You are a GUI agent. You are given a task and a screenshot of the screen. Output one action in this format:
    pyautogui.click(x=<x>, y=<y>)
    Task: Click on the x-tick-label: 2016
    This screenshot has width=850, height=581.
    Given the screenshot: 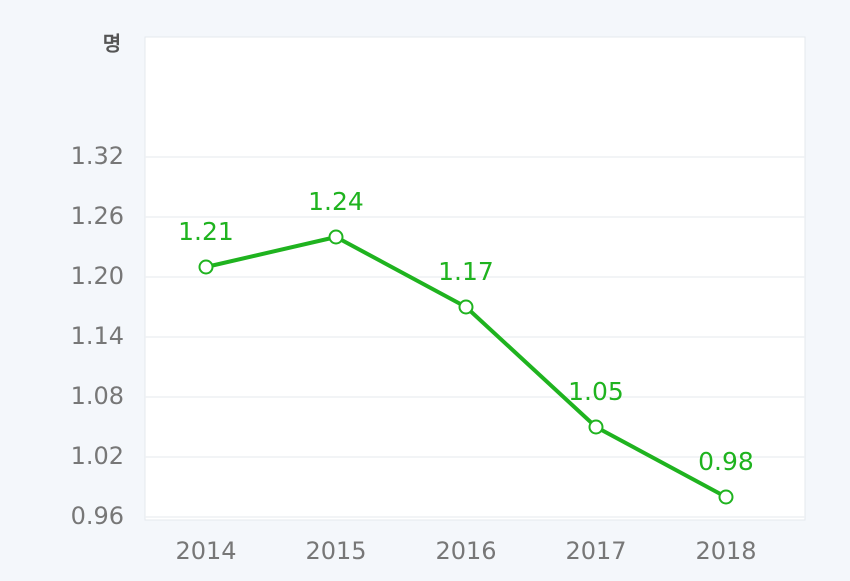 What is the action you would take?
    pyautogui.click(x=465, y=551)
    